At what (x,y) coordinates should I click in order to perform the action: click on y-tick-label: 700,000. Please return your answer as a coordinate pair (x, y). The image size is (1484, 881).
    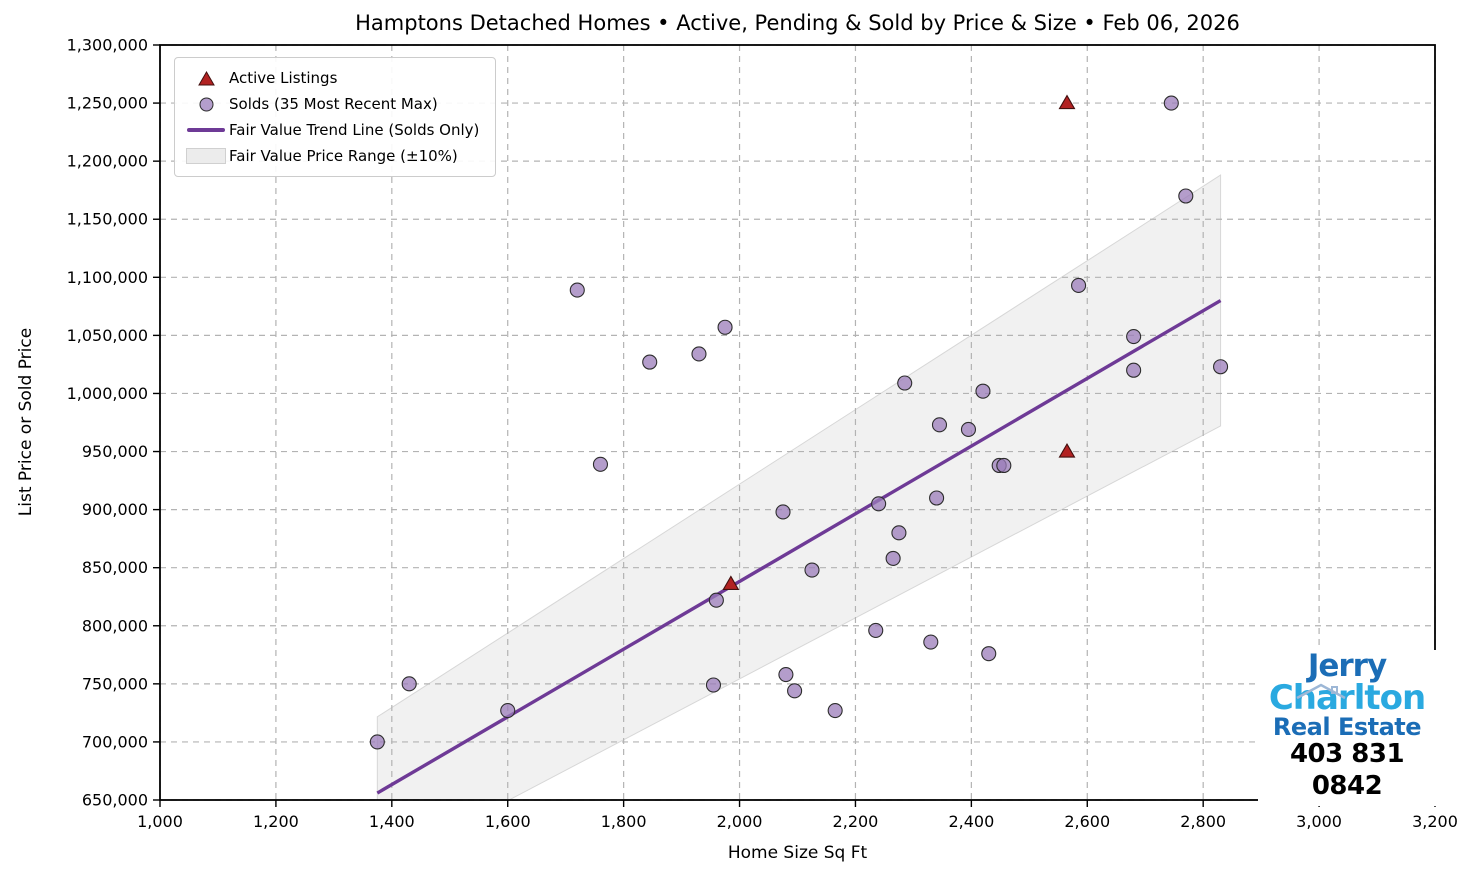
    Looking at the image, I should click on (115, 741).